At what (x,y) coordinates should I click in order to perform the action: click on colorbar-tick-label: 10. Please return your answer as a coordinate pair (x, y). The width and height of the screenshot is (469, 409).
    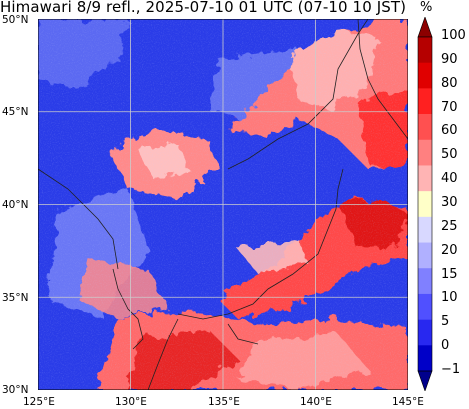
    Looking at the image, I should click on (449, 298).